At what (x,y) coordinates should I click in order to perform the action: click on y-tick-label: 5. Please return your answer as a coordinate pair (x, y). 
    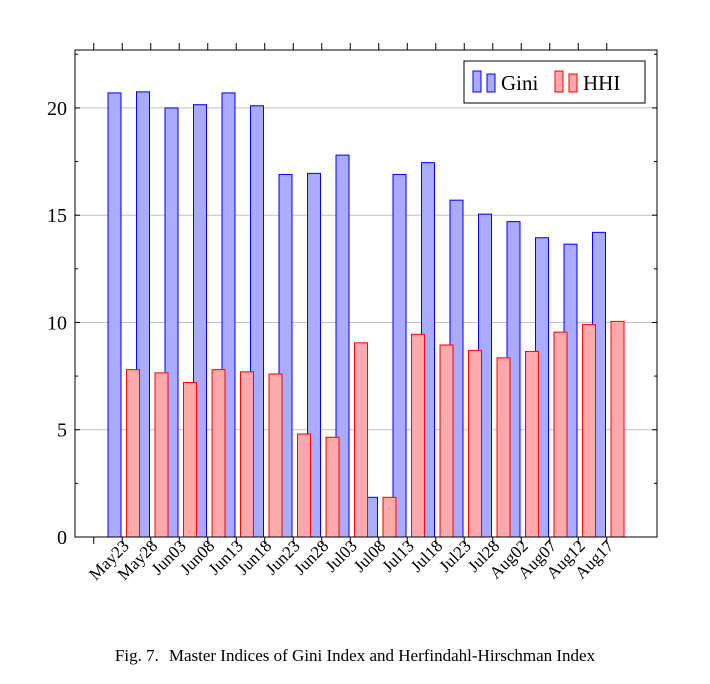
    Looking at the image, I should click on (62, 431).